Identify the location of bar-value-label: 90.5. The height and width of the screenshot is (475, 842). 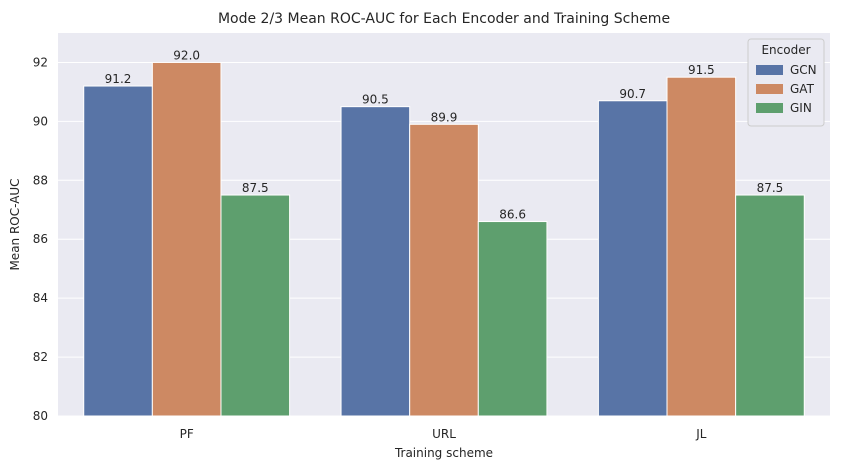
(375, 100).